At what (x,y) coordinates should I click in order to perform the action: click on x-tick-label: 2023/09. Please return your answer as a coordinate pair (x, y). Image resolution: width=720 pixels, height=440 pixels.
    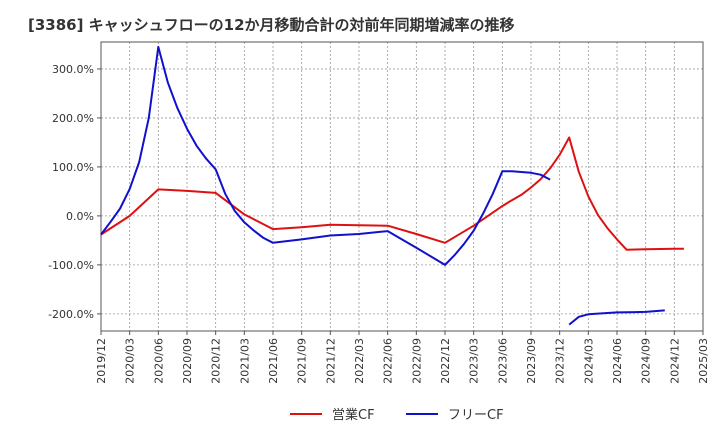
    Looking at the image, I should click on (531, 361).